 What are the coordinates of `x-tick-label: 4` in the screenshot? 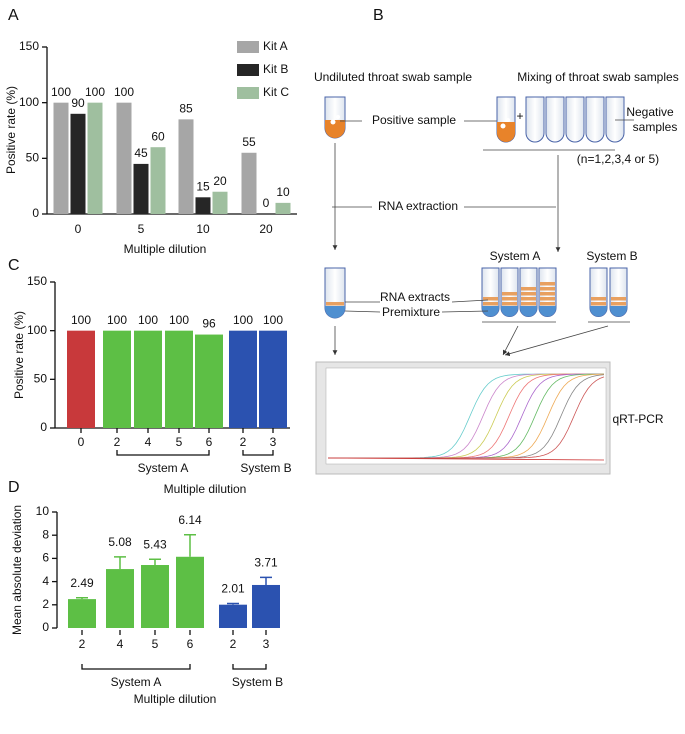 It's located at (120, 644).